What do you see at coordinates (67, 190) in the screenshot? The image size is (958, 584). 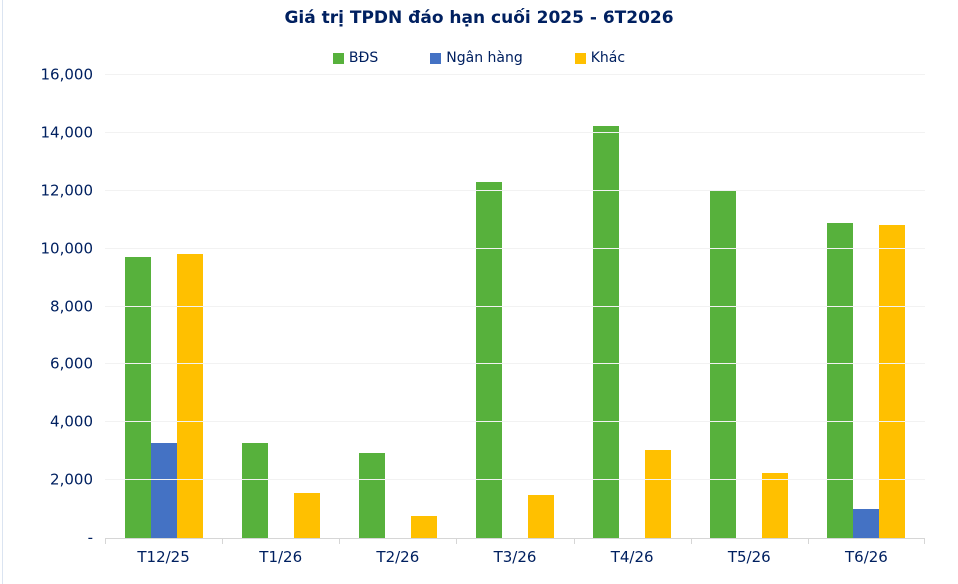 I see `y-tick-label: 12,000` at bounding box center [67, 190].